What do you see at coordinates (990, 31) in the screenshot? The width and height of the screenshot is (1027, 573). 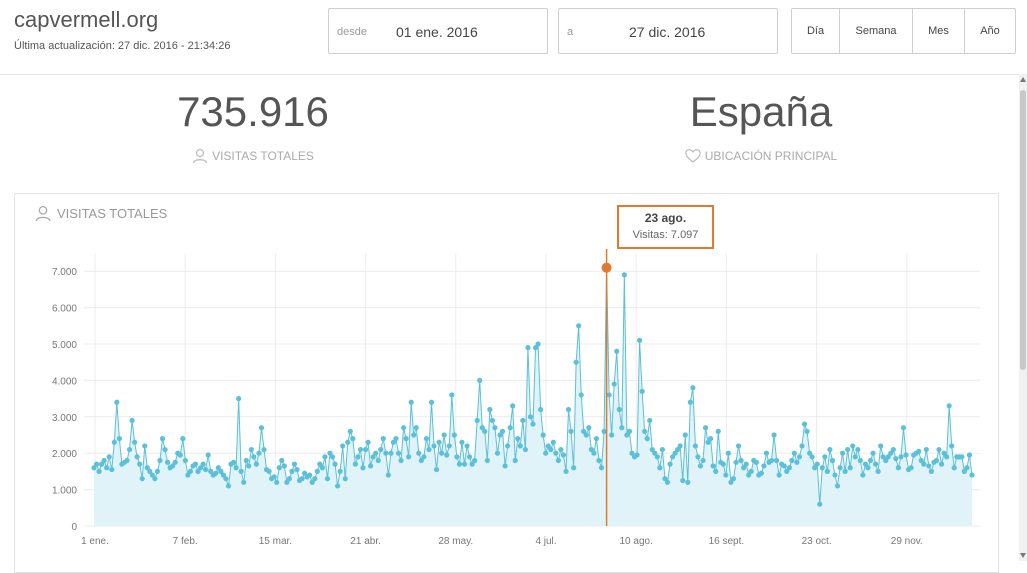 I see `period-year-button: Año` at bounding box center [990, 31].